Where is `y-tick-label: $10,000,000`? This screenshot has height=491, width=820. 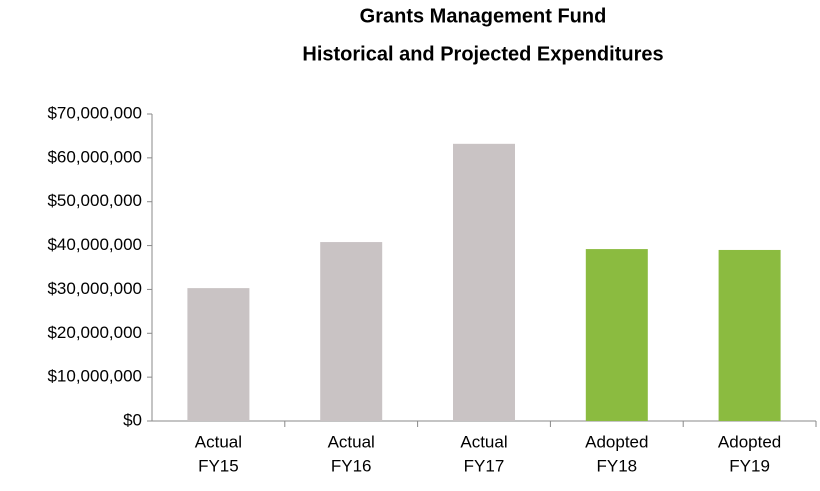
y-tick-label: $10,000,000 is located at coordinates (94, 376).